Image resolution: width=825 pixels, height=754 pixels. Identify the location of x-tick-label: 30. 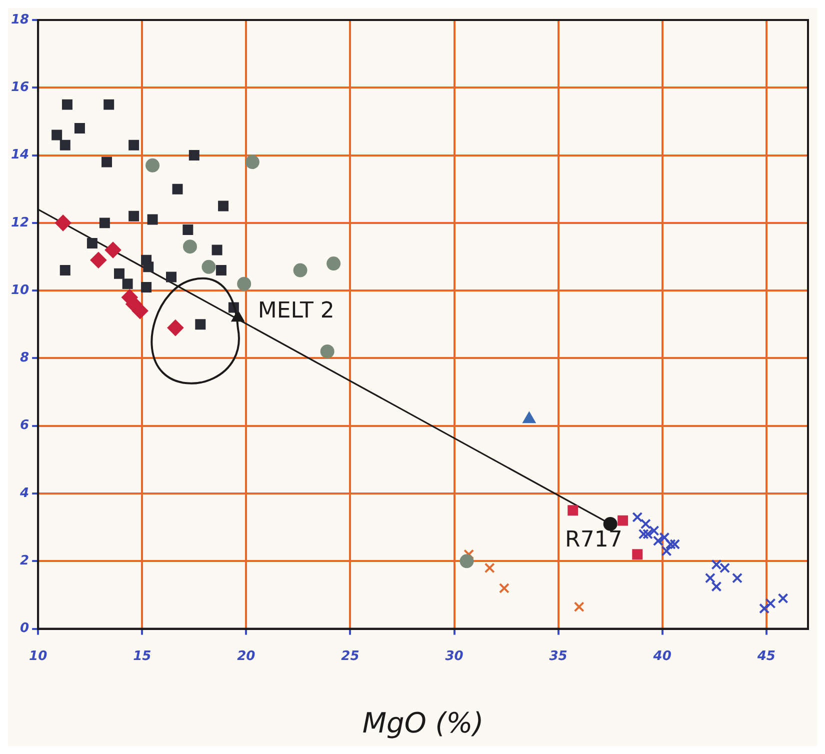
(454, 656).